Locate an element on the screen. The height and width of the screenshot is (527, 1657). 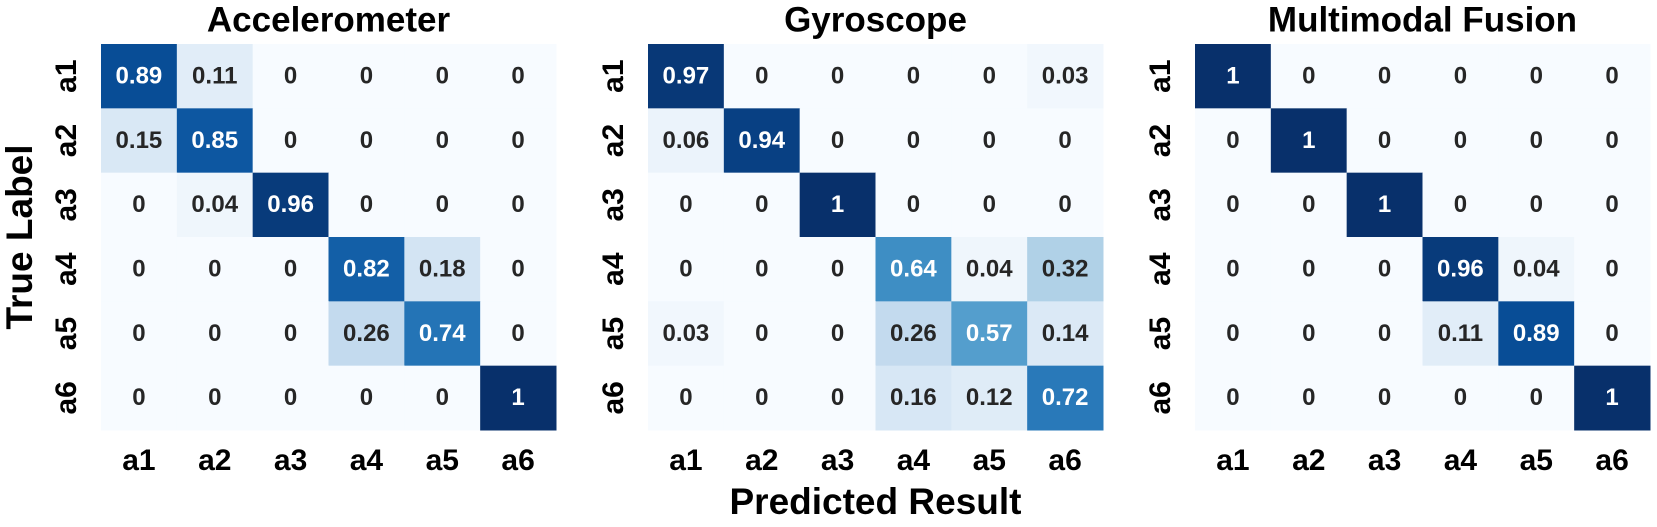
y-tick-label: a2 is located at coordinates (1160, 140).